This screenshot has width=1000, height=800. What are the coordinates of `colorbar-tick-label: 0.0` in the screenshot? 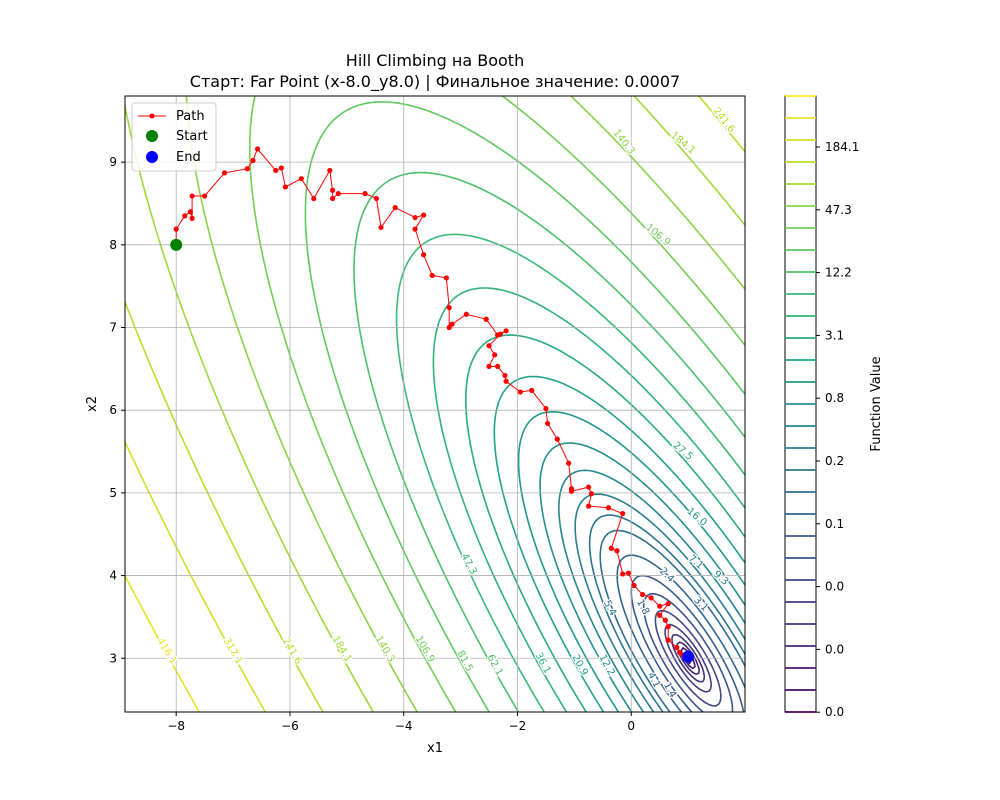 It's located at (834, 649).